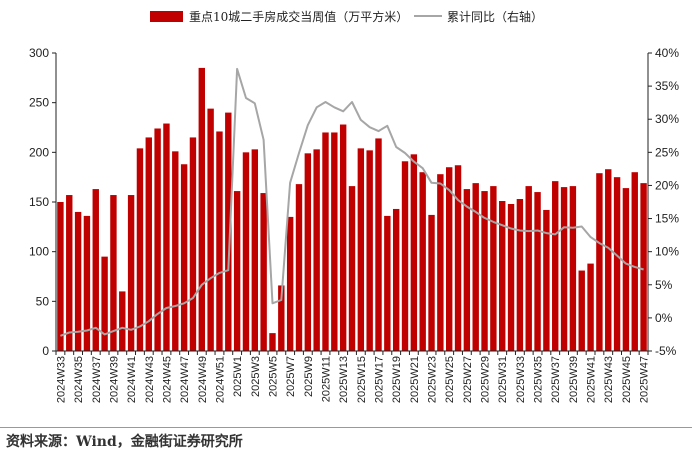  What do you see at coordinates (203, 379) in the screenshot?
I see `x-tick-label: 2024W49` at bounding box center [203, 379].